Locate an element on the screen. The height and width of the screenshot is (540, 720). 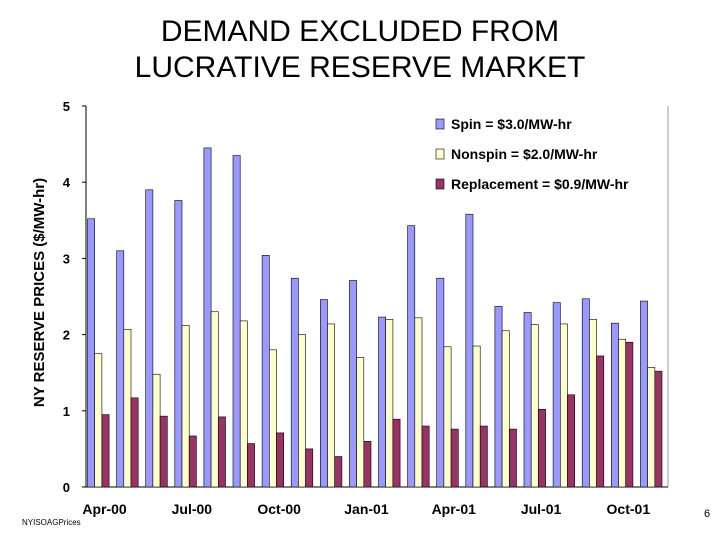
legend-label: Replacement = $0.9/MW-hr is located at coordinates (540, 184).